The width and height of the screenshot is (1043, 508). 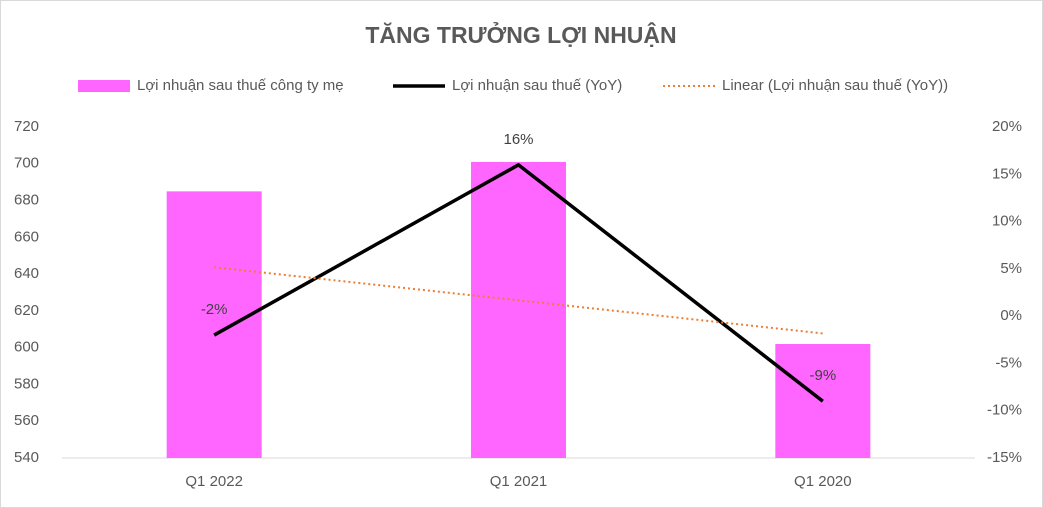 What do you see at coordinates (822, 375) in the screenshot?
I see `data-label: -9%` at bounding box center [822, 375].